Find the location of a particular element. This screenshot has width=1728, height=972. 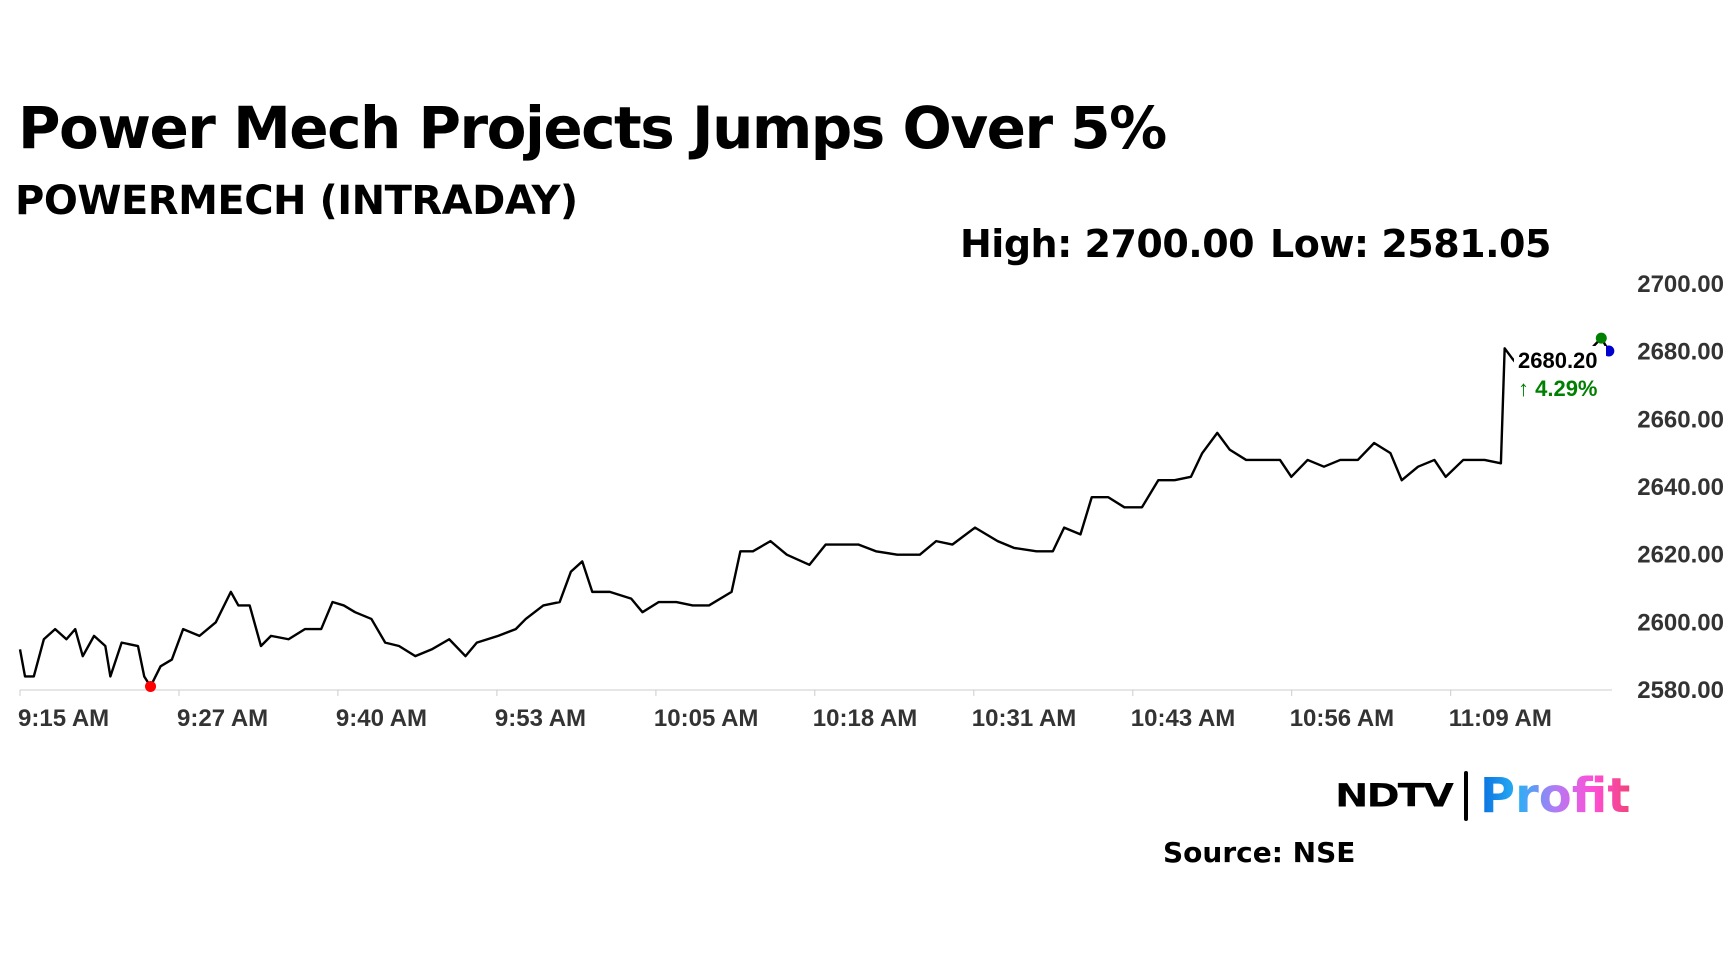

last-marker is located at coordinates (1609, 351).